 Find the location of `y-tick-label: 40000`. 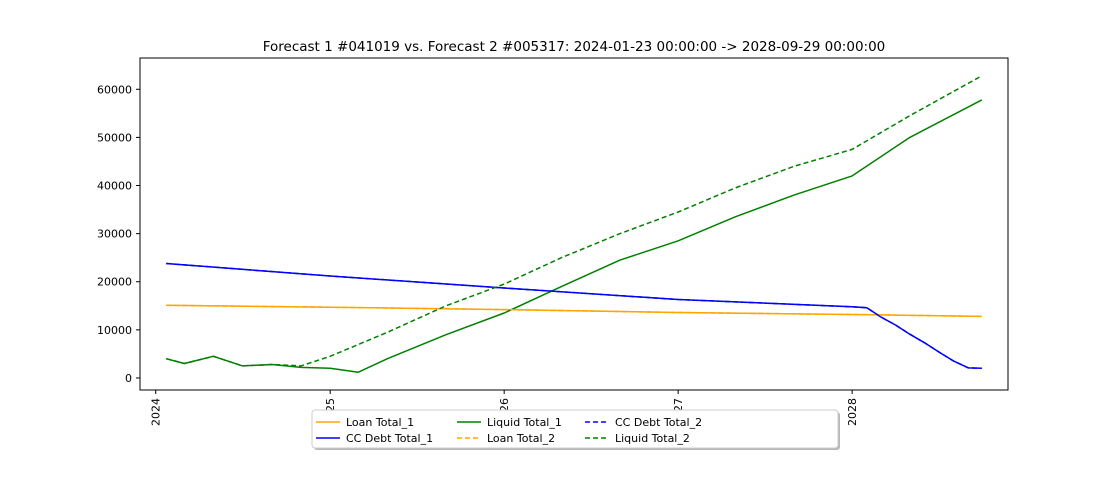

y-tick-label: 40000 is located at coordinates (114, 186).